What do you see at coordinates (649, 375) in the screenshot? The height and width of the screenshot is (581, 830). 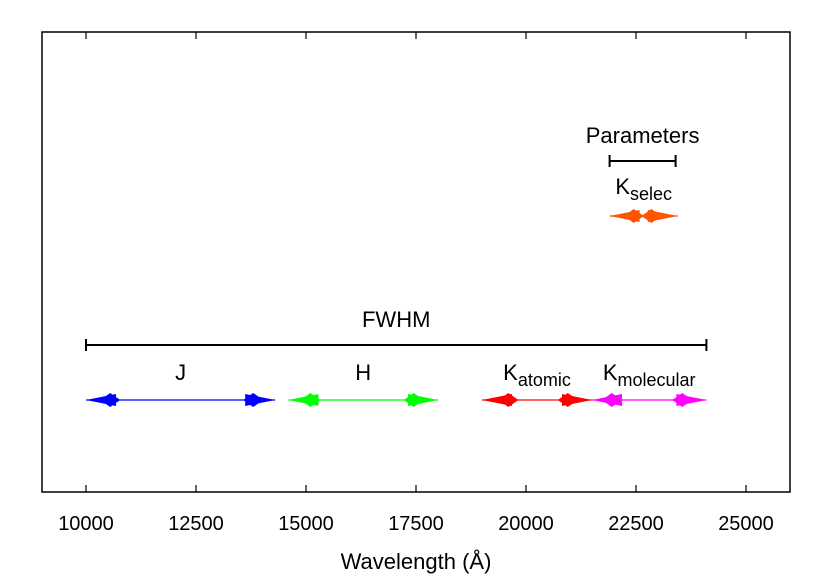 I see `band-label: Kmolecular` at bounding box center [649, 375].